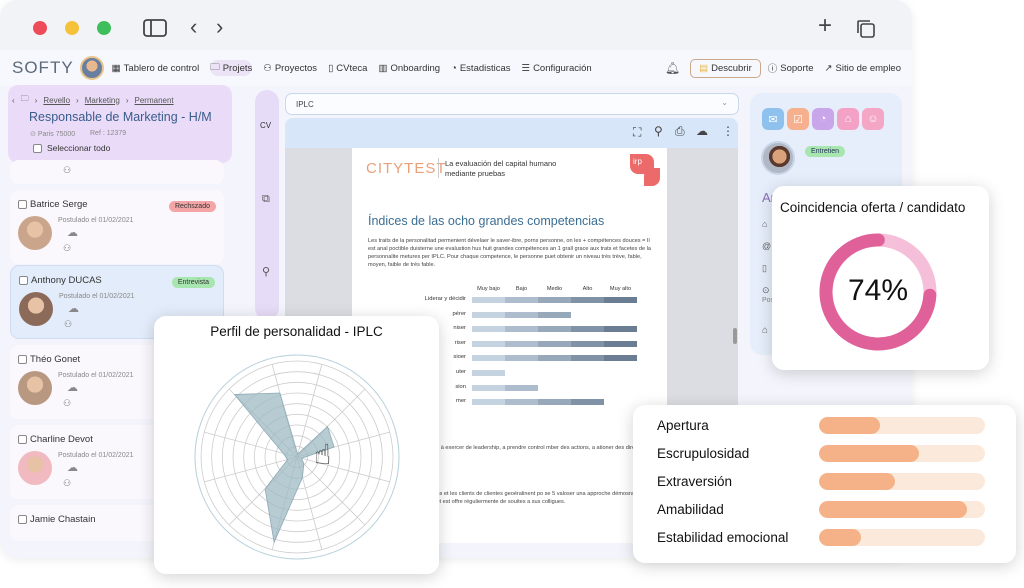 The width and height of the screenshot is (1024, 588). Describe the element at coordinates (43, 67) in the screenshot. I see `logo: SOFTY` at that location.